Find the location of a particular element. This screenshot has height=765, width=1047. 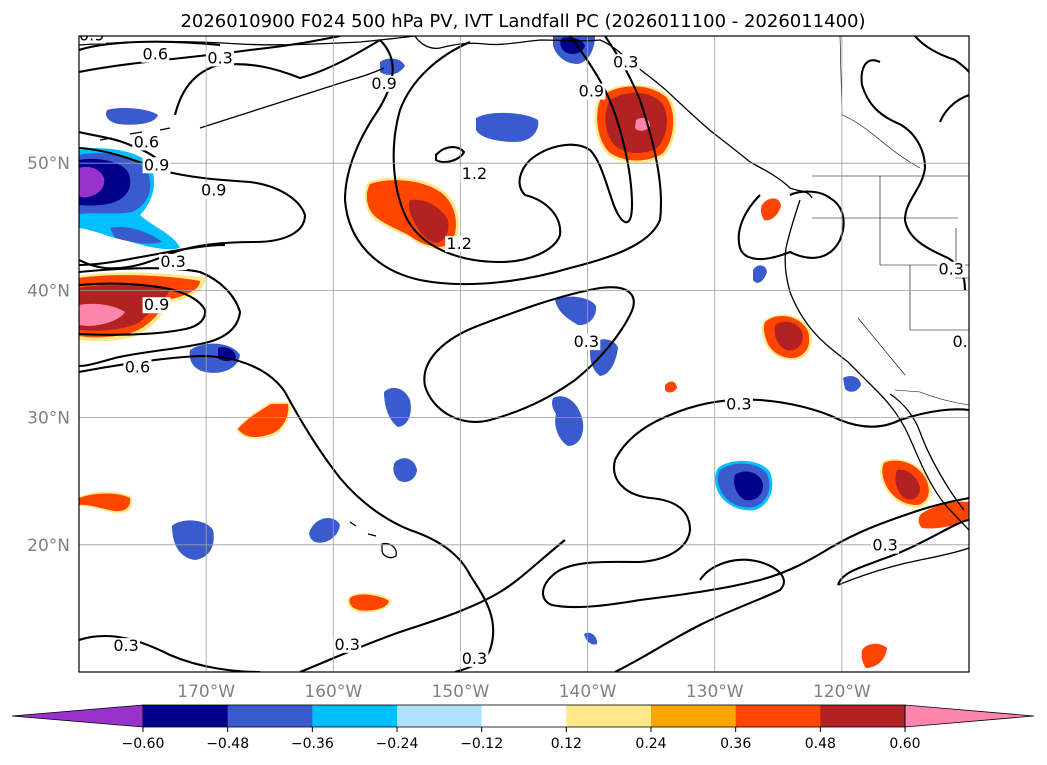

contour-1.2-loop is located at coordinates (450, 155).